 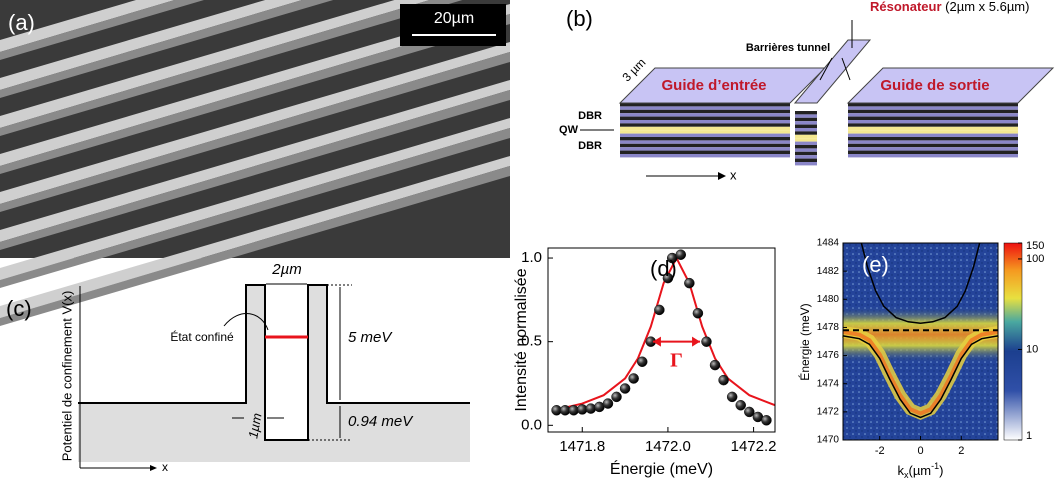 I want to click on potential-profile, so click(x=274, y=362).